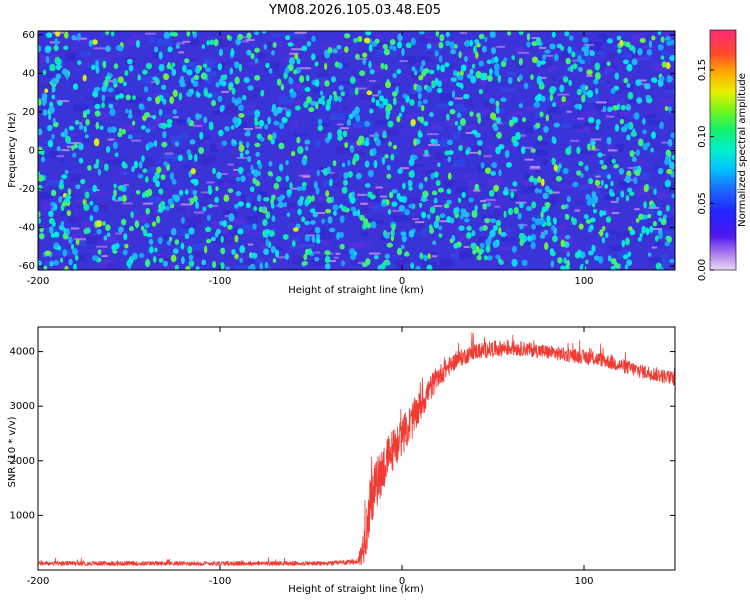 This screenshot has height=600, width=750. Describe the element at coordinates (356, 290) in the screenshot. I see `spectrogram-x-label: Height of straight line (km)` at that location.